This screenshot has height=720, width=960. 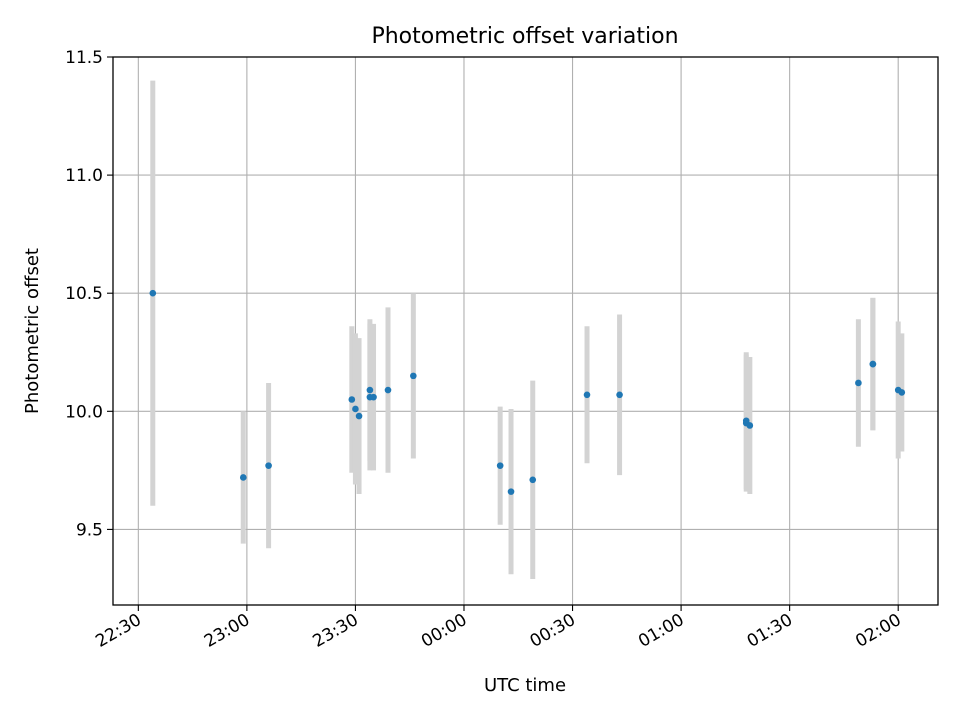 I want to click on x-tick-label: 00:00, so click(x=444, y=631).